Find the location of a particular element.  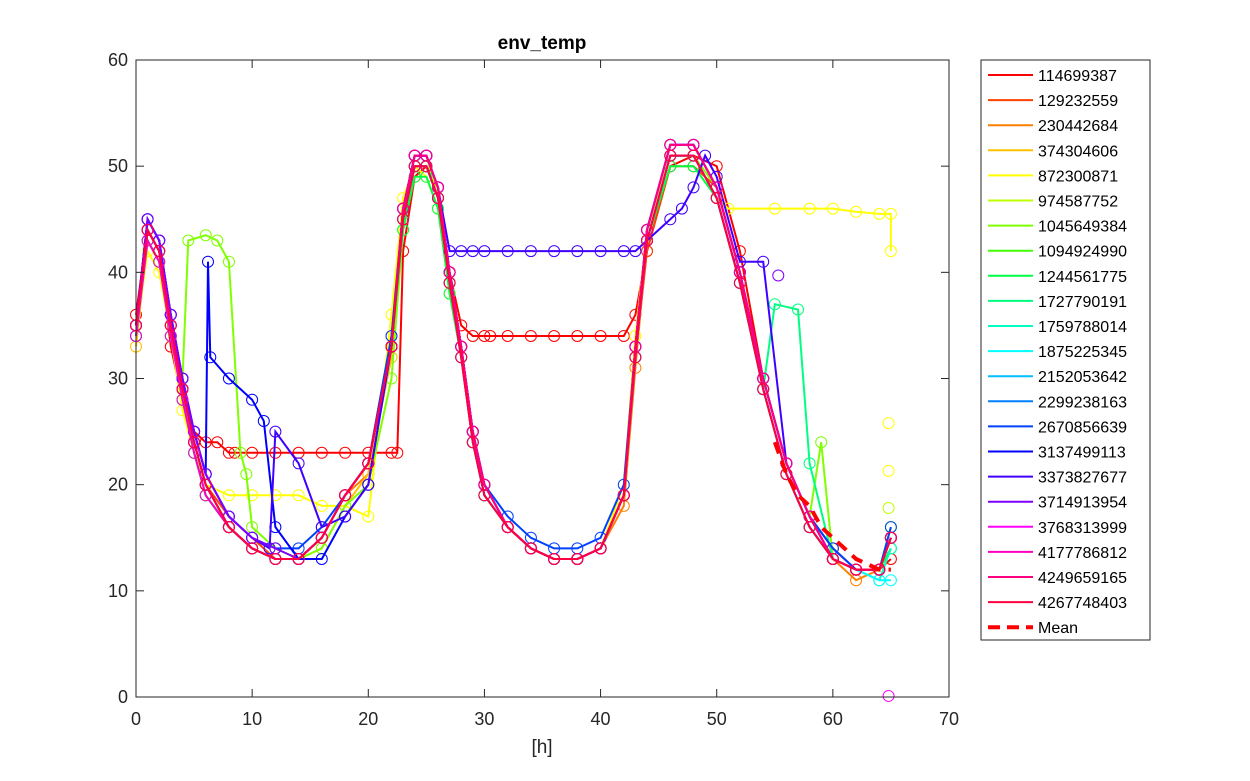

legend-label: 1094924990 is located at coordinates (1082, 252).